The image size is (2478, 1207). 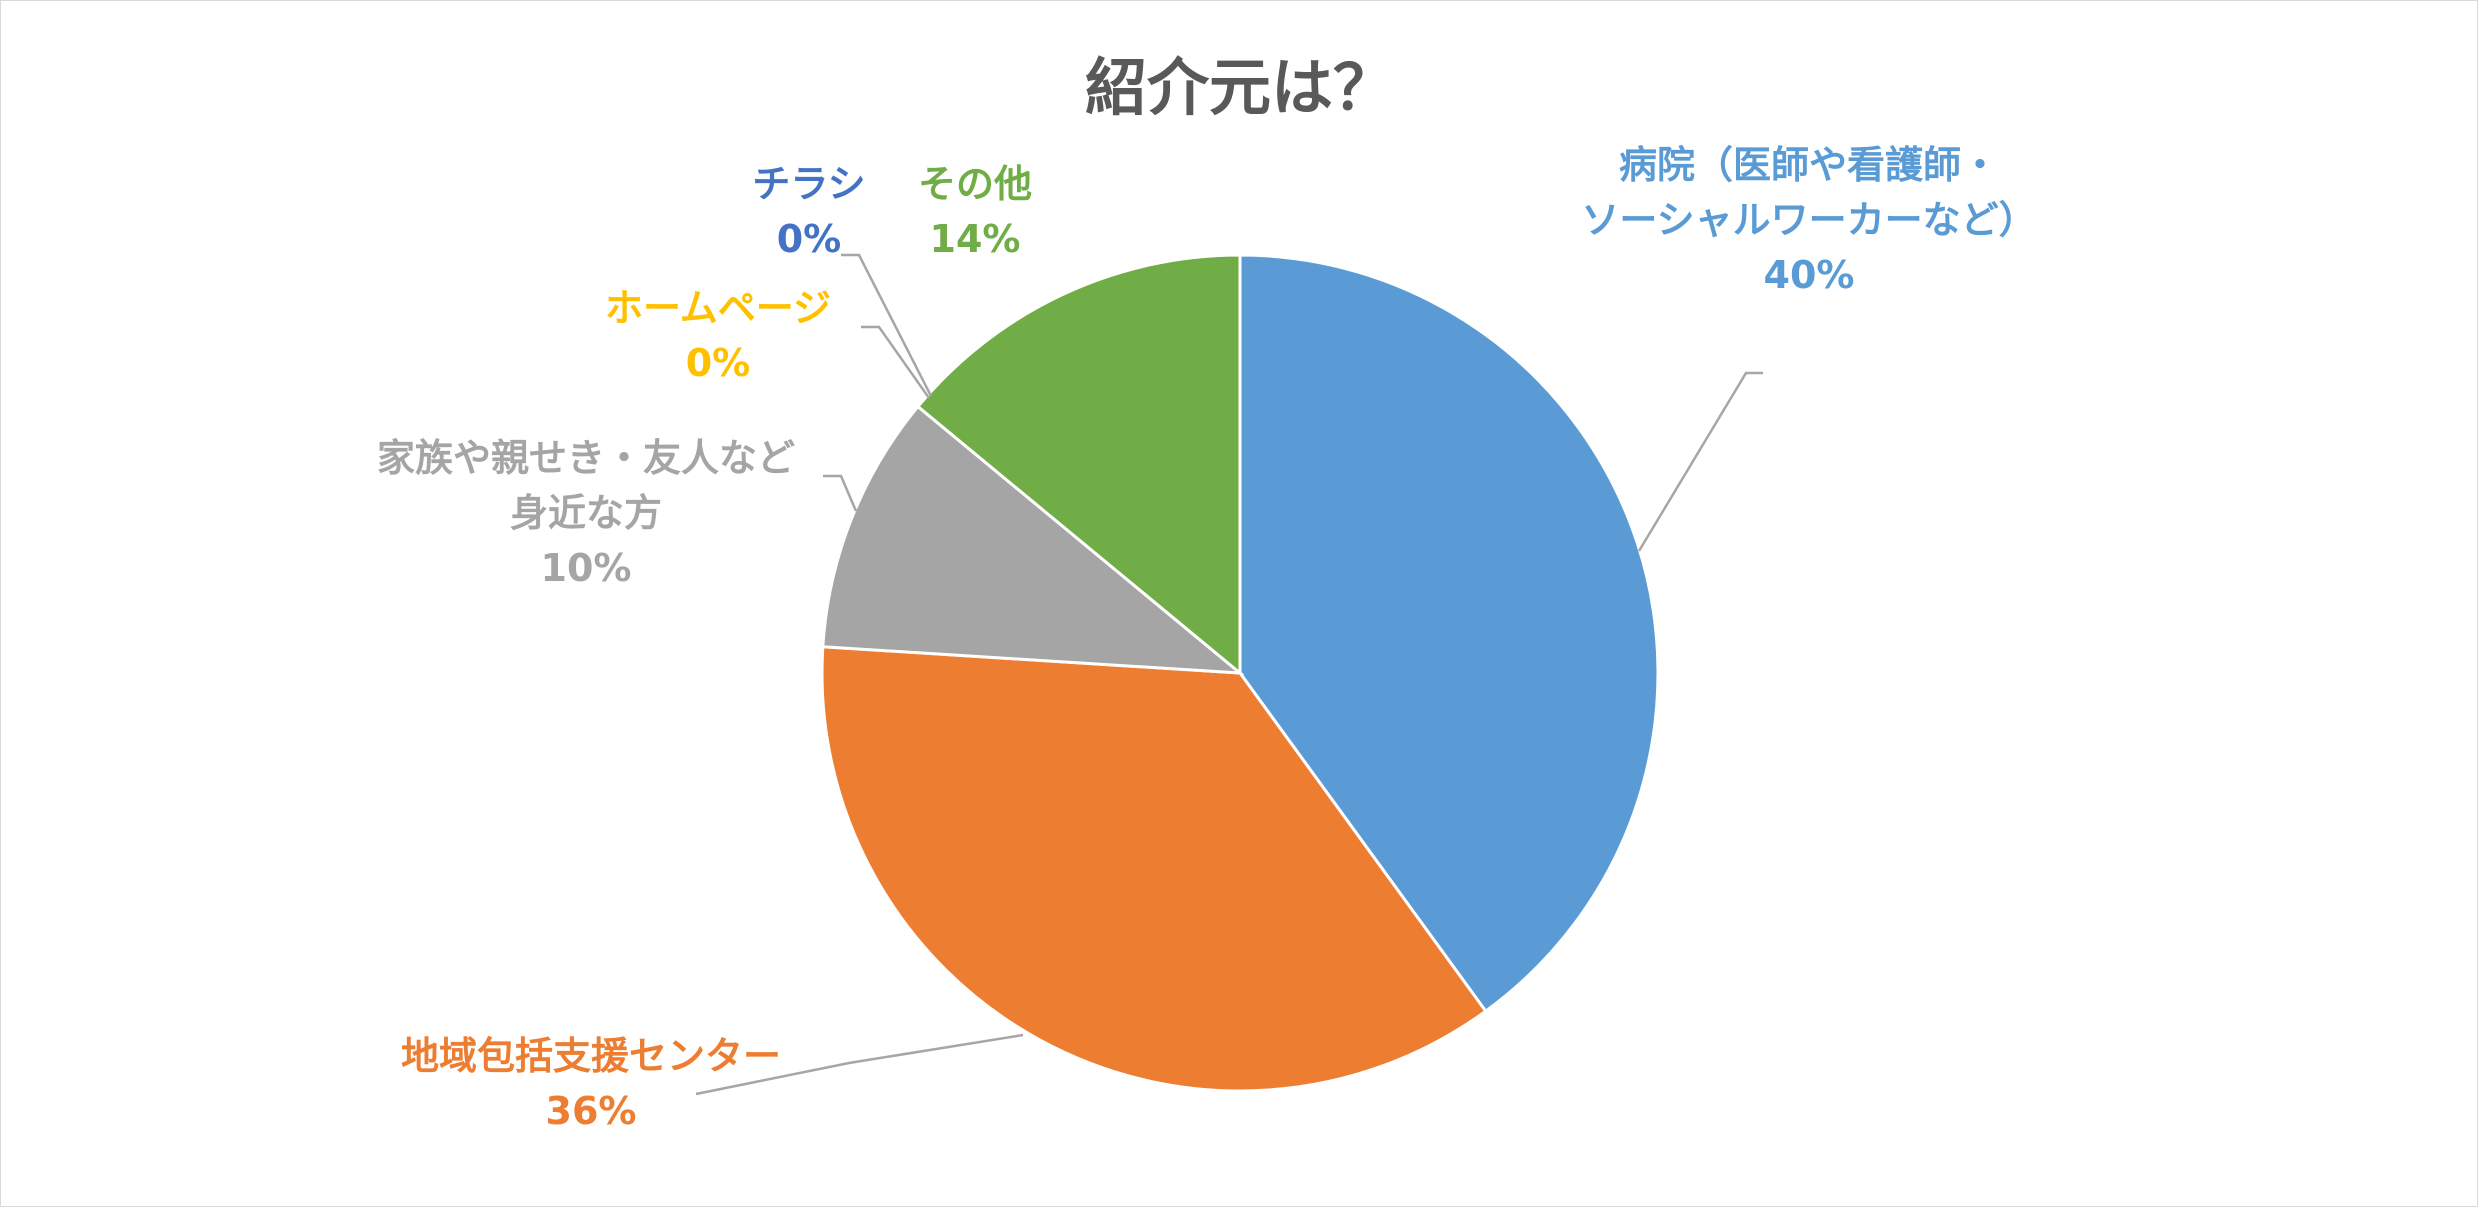 I want to click on slice-percent-1: 36%, so click(x=591, y=1111).